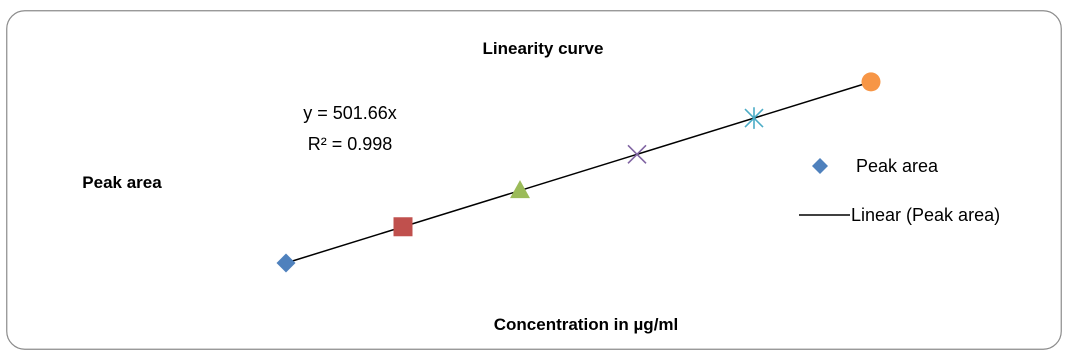 The image size is (1068, 360). Describe the element at coordinates (586, 324) in the screenshot. I see `x-axis-label: Concentration in µg/ml` at that location.